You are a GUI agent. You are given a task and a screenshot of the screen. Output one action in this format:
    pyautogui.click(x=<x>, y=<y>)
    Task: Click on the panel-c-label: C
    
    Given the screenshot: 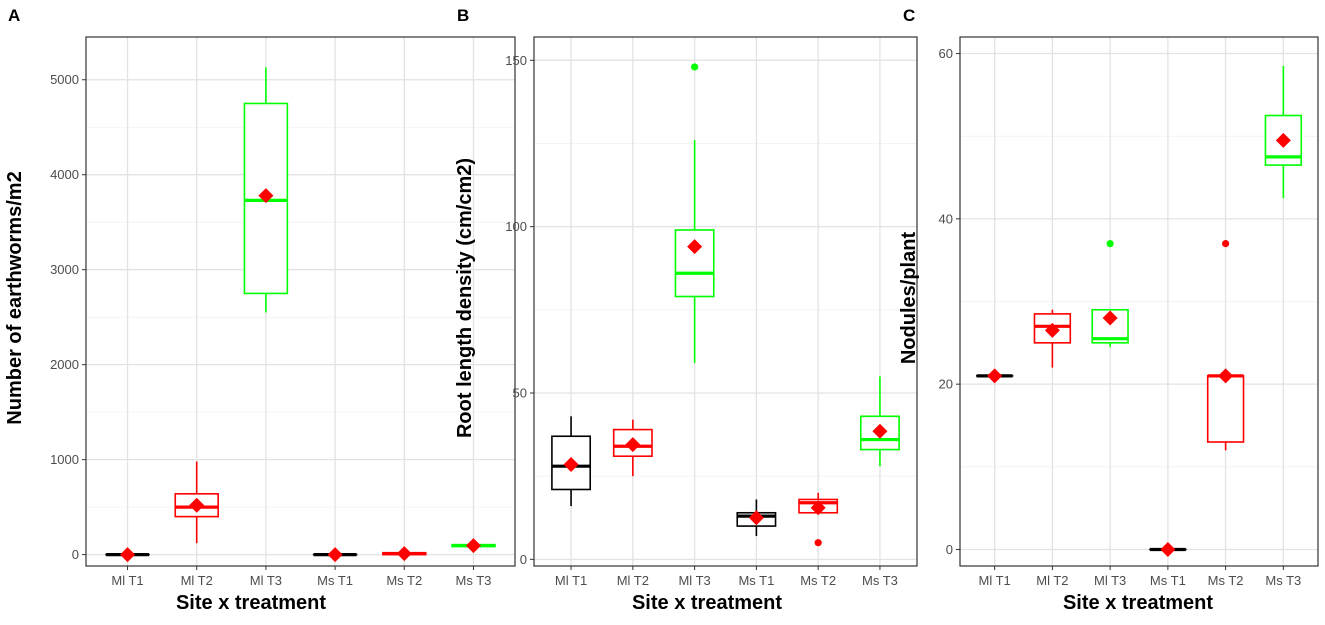 What is the action you would take?
    pyautogui.click(x=909, y=15)
    